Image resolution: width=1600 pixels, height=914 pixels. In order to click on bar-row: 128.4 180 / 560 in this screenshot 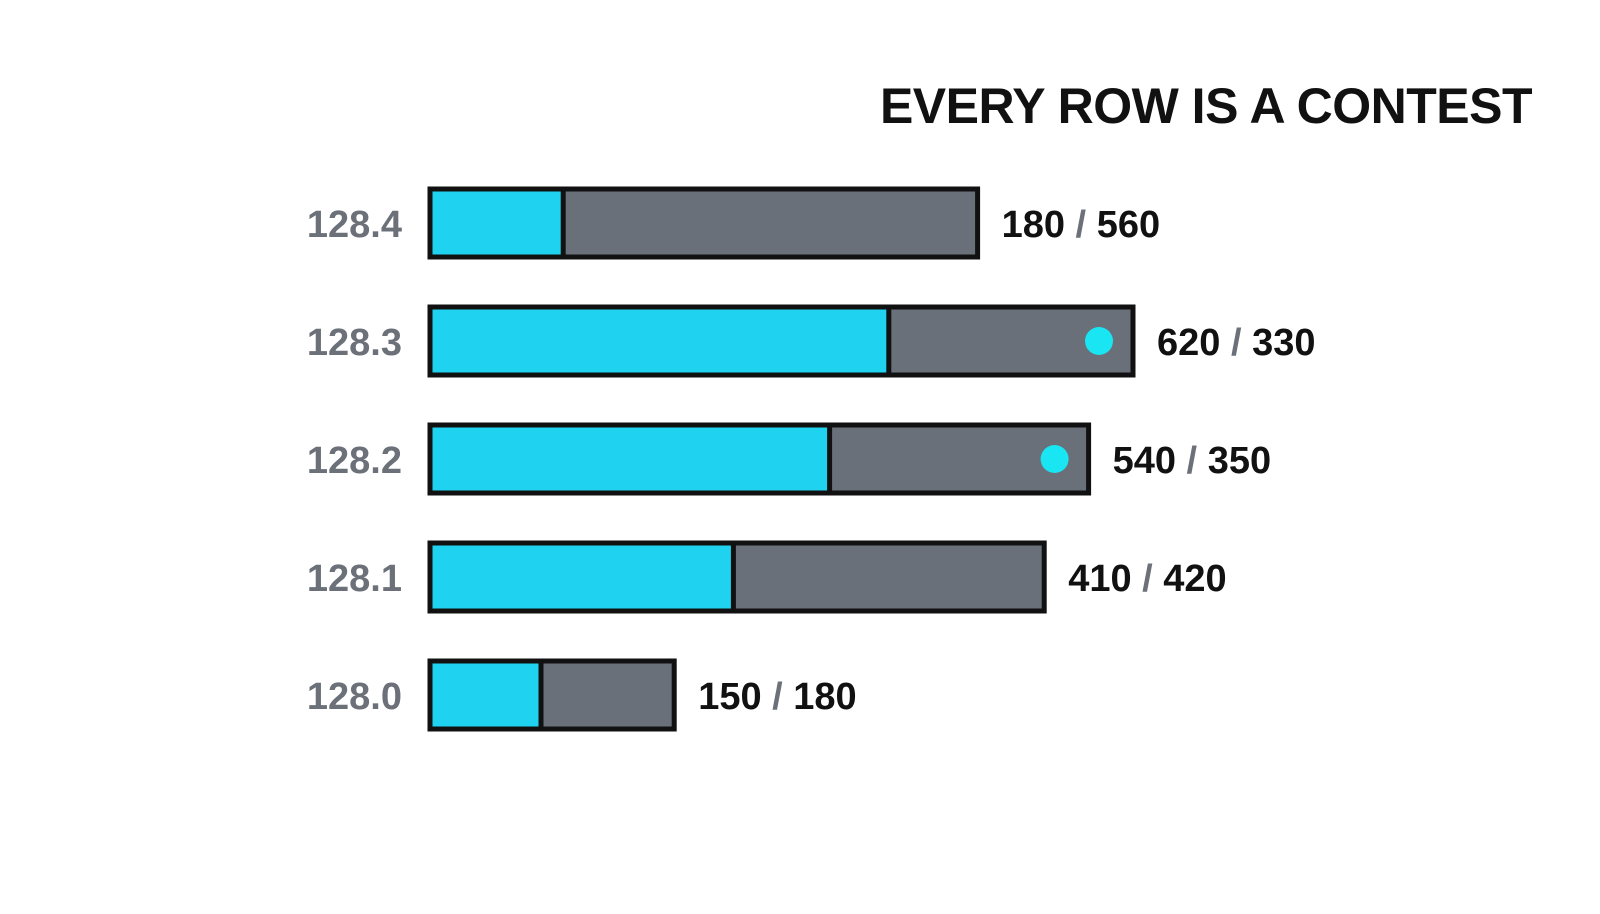, I will do `click(734, 223)`.